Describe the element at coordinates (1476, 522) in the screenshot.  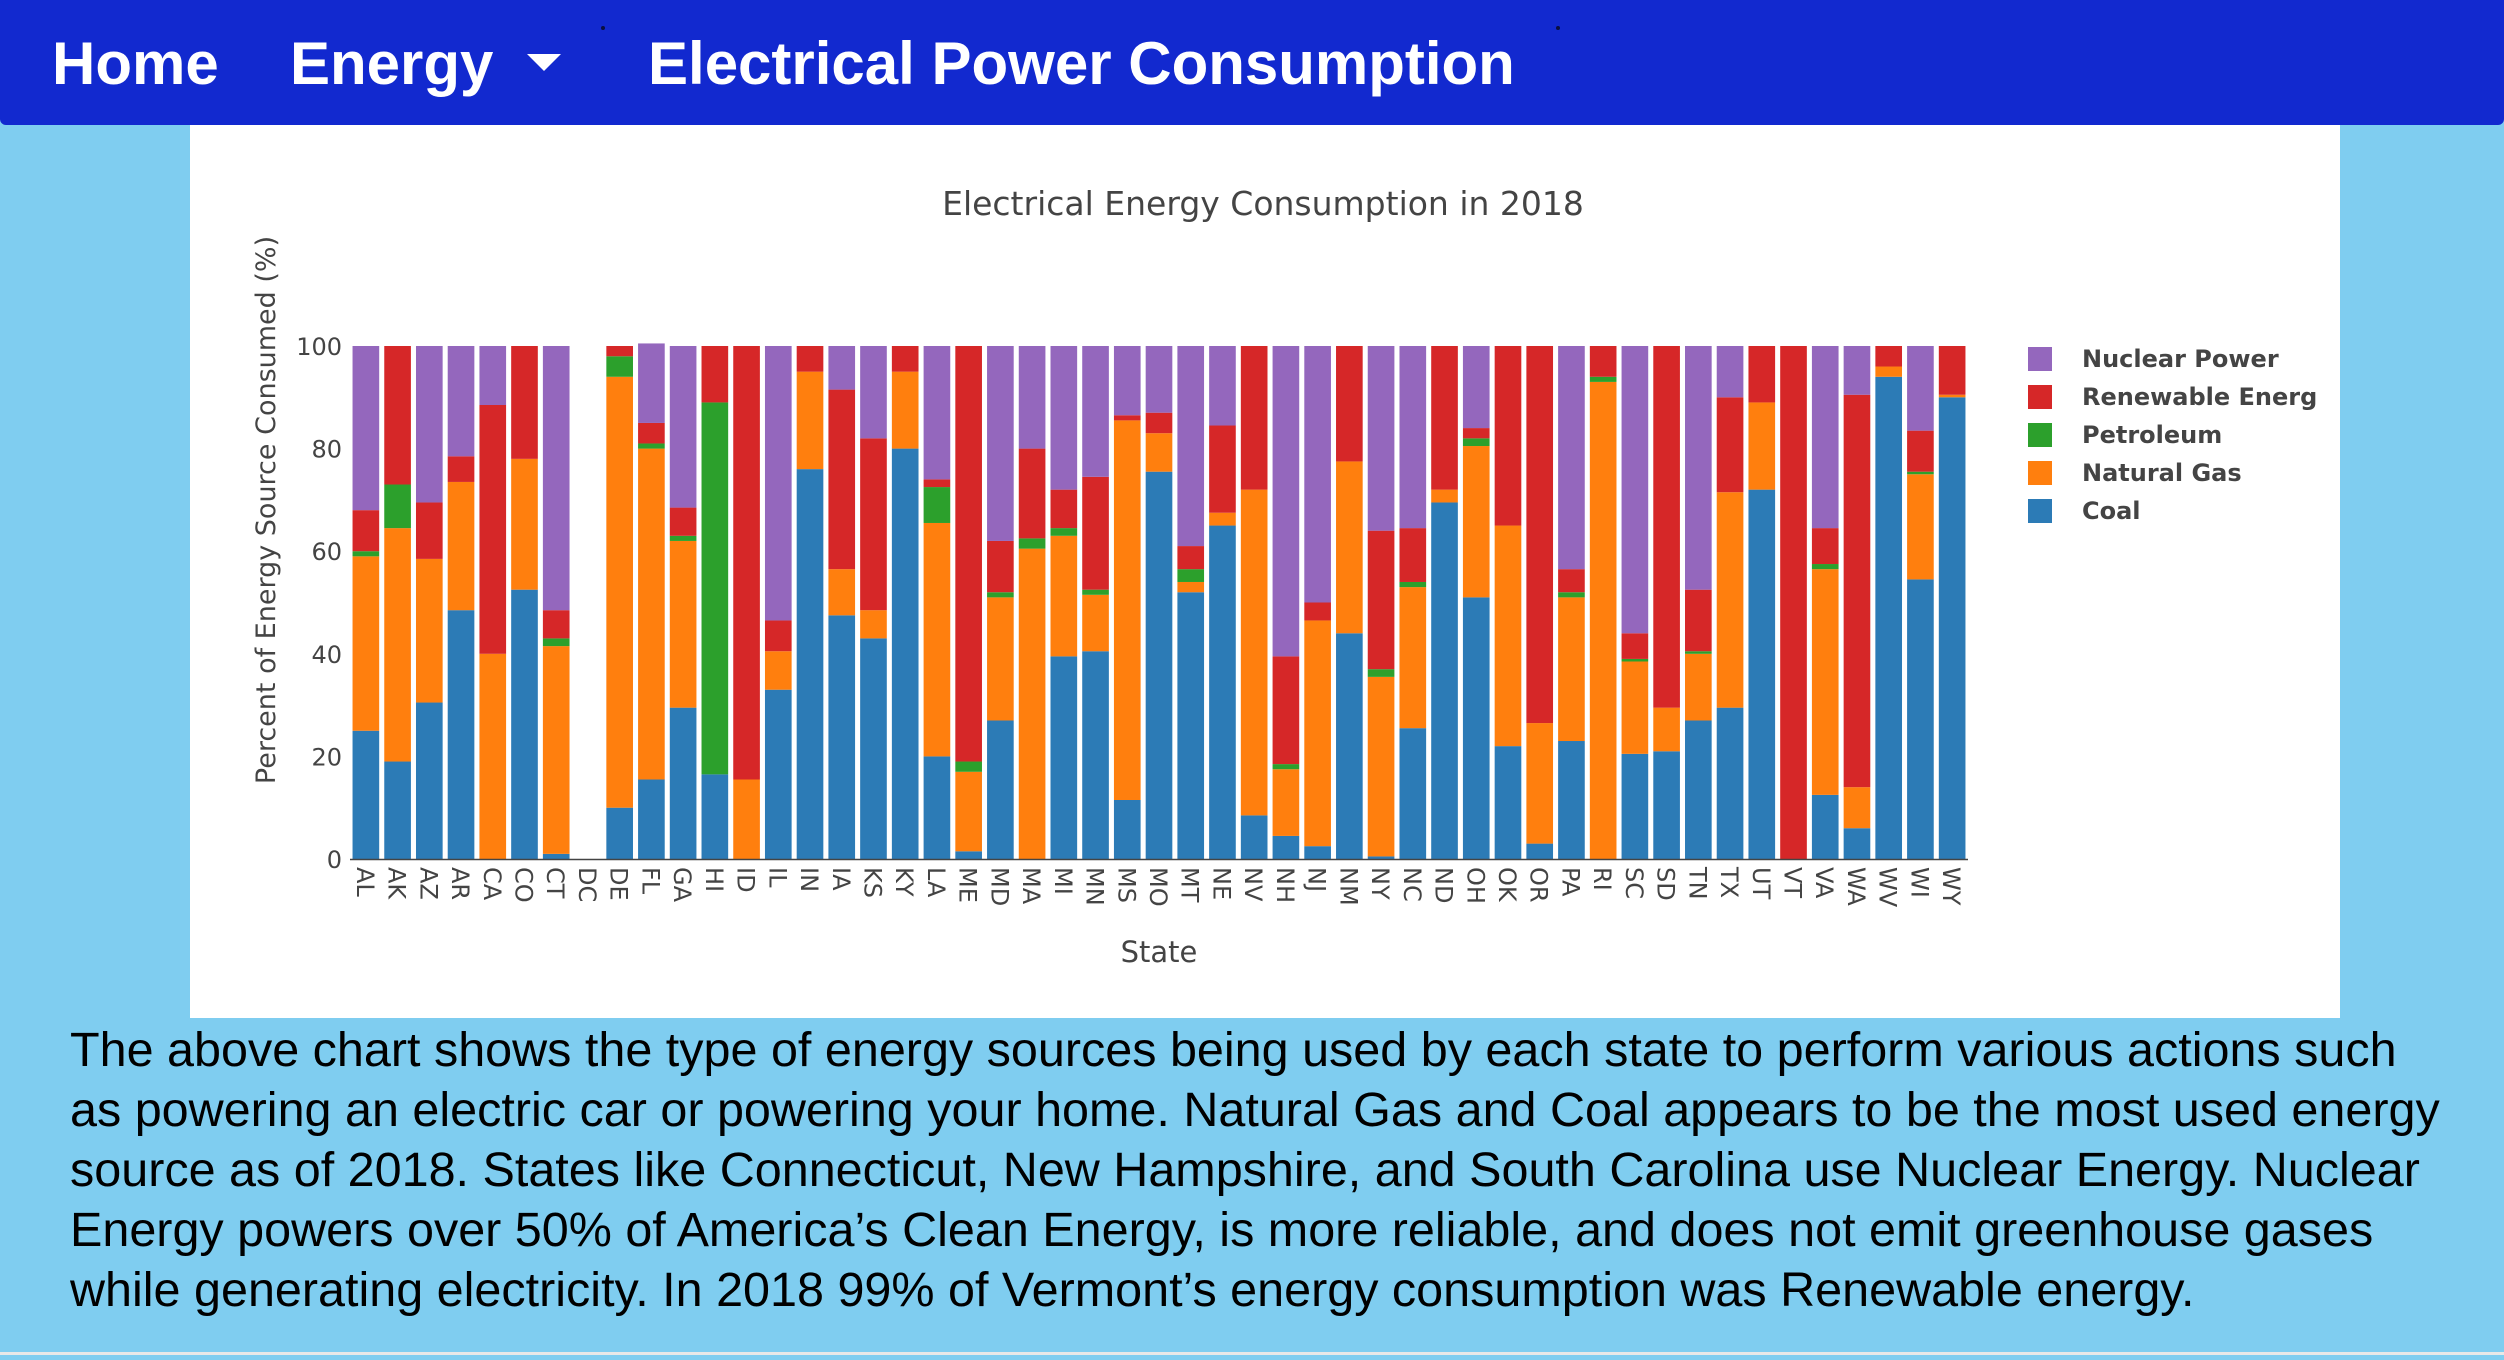
I see `bar-oh-natural-gas` at that location.